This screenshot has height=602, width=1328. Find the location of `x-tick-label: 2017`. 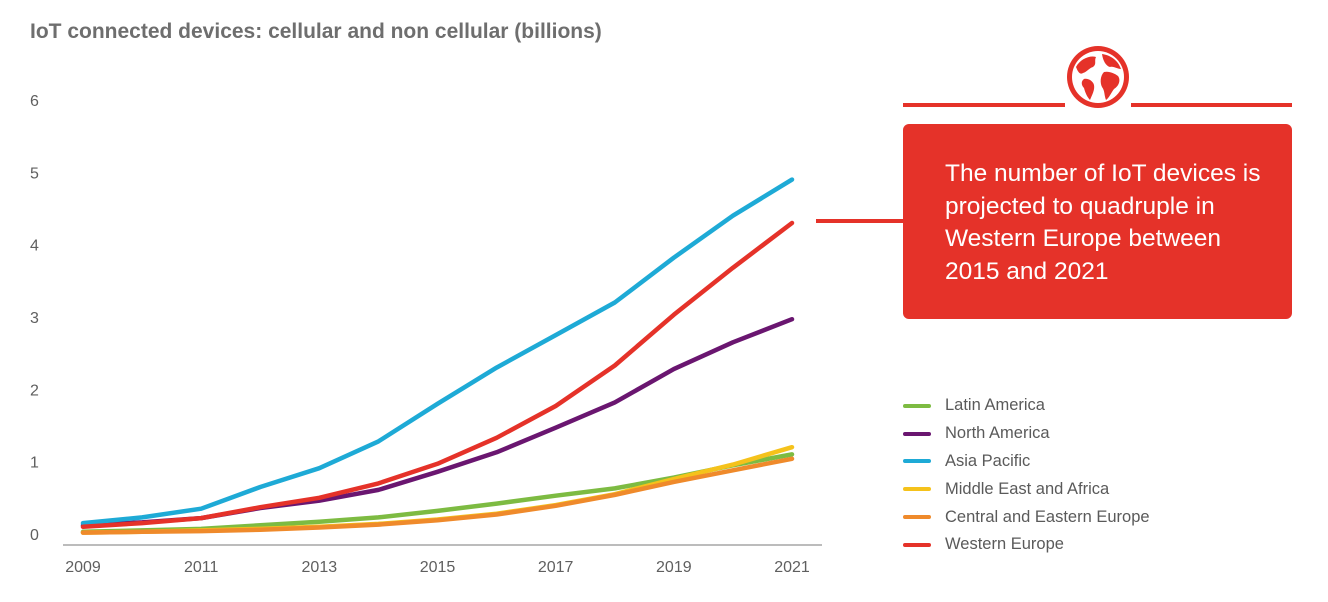

x-tick-label: 2017 is located at coordinates (556, 567).